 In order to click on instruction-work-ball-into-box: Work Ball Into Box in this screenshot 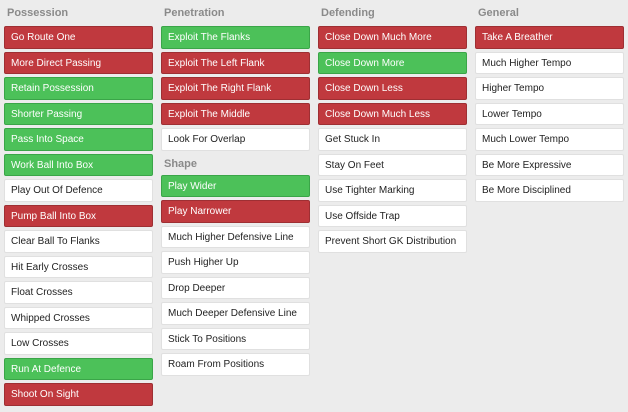, I will do `click(78, 164)`.